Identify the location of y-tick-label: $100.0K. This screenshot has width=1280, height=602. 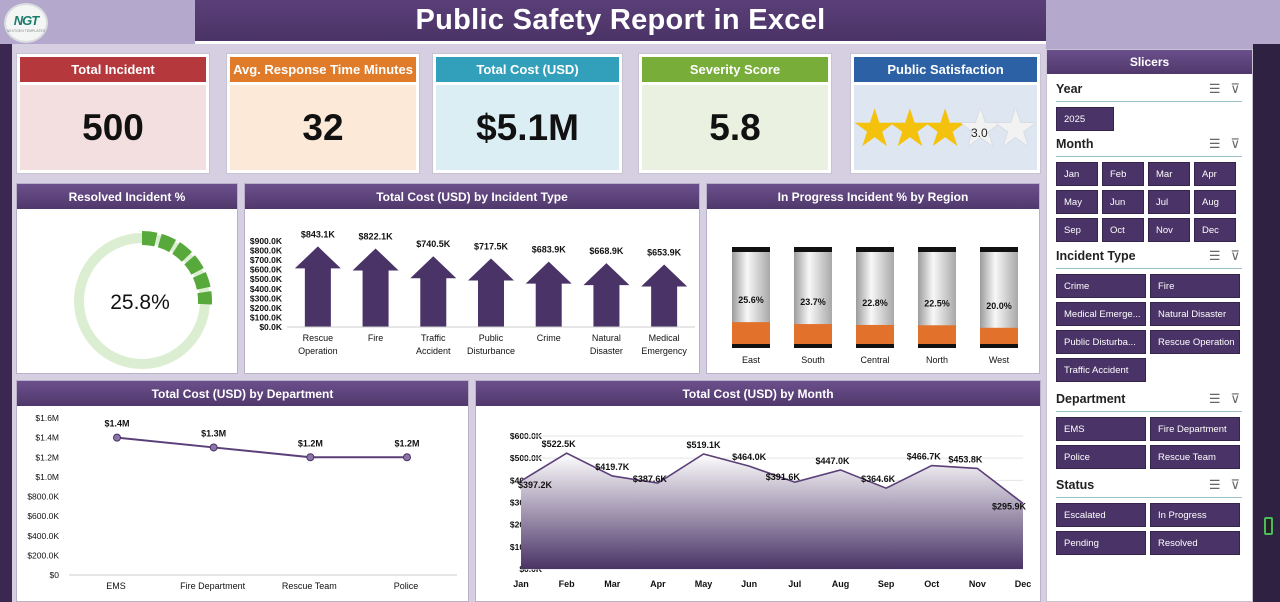
(266, 317).